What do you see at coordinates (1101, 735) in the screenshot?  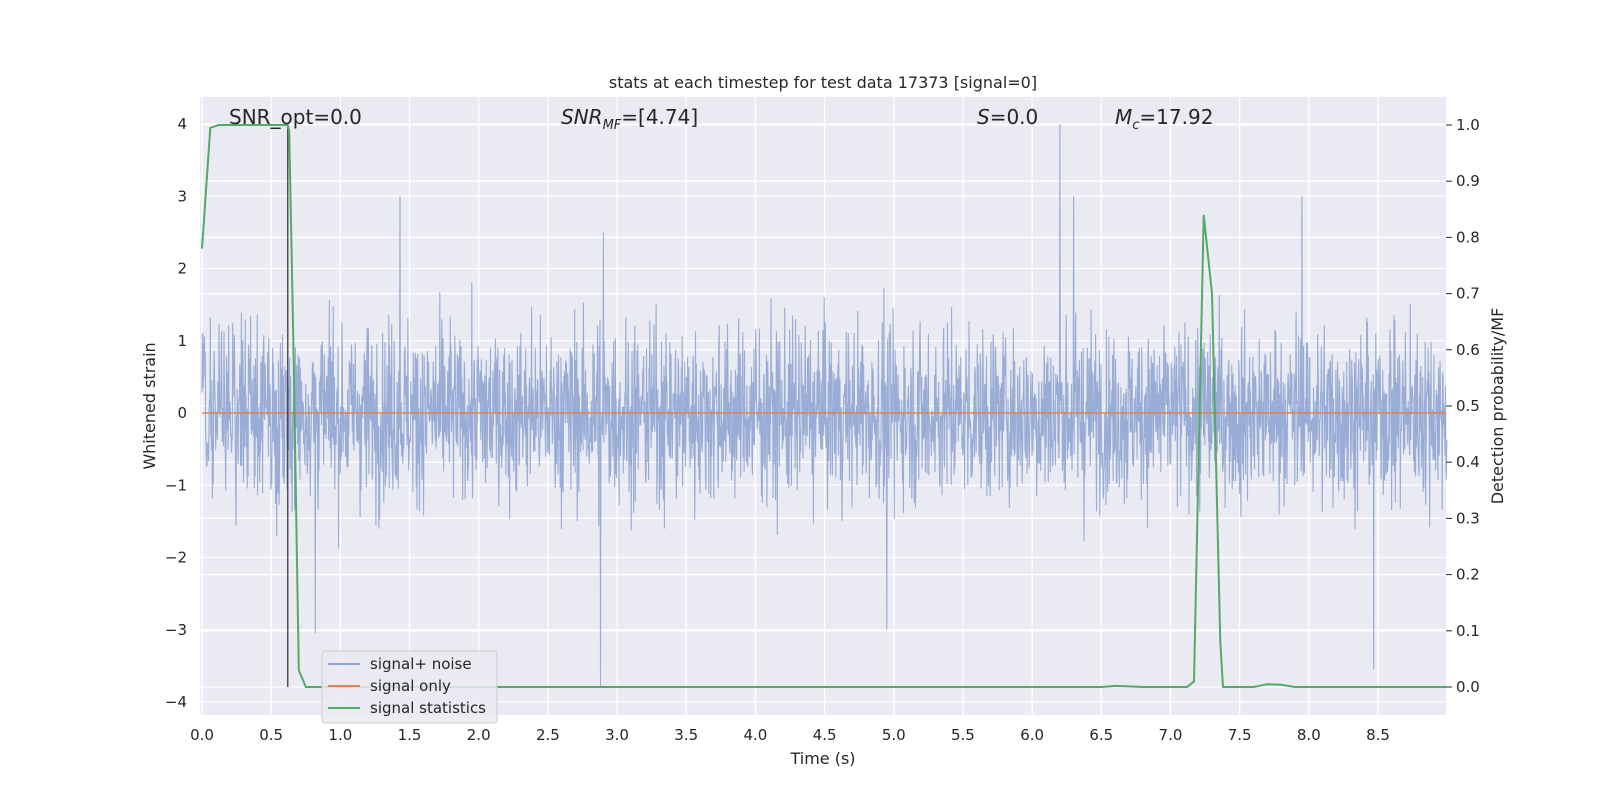 I see `x-tick-label: 6.5` at bounding box center [1101, 735].